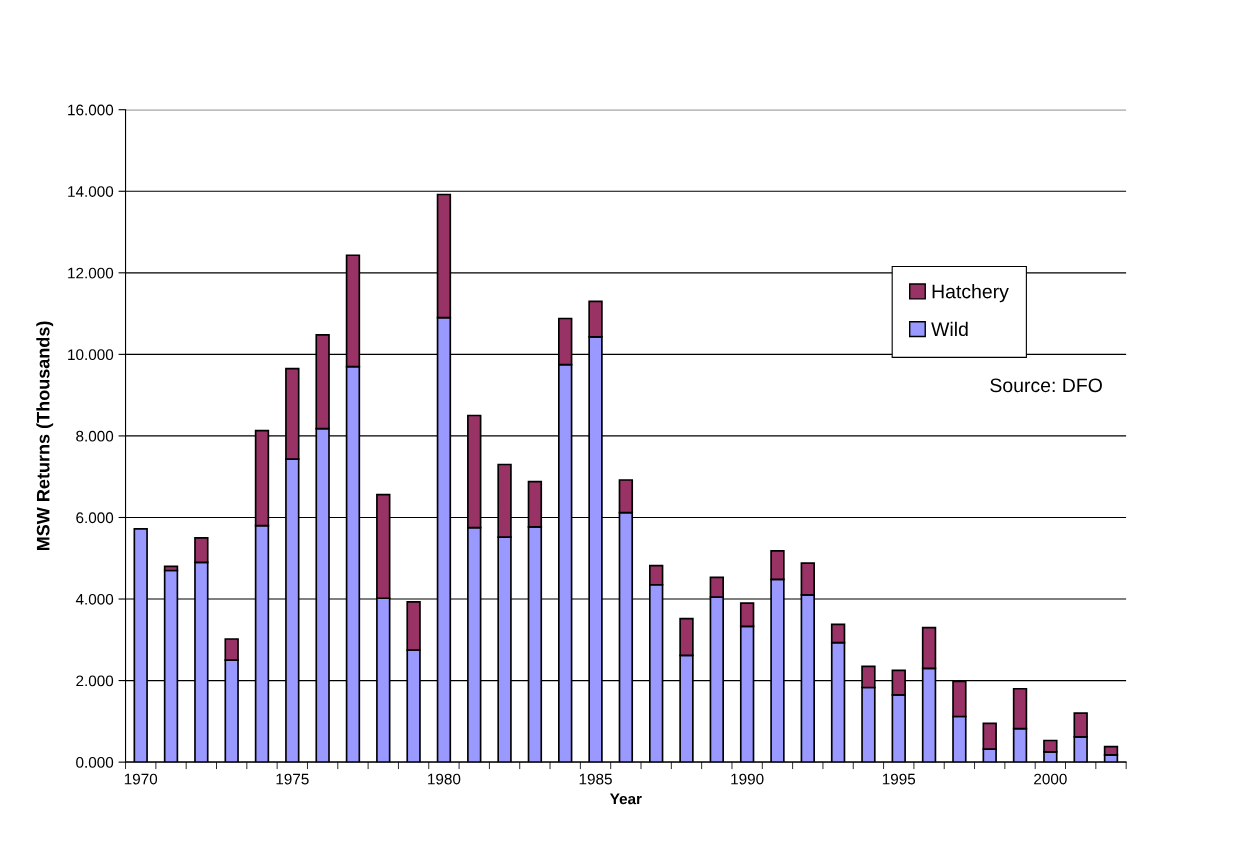 The height and width of the screenshot is (844, 1243). What do you see at coordinates (91, 355) in the screenshot?
I see `y-tick-label: 10.000` at bounding box center [91, 355].